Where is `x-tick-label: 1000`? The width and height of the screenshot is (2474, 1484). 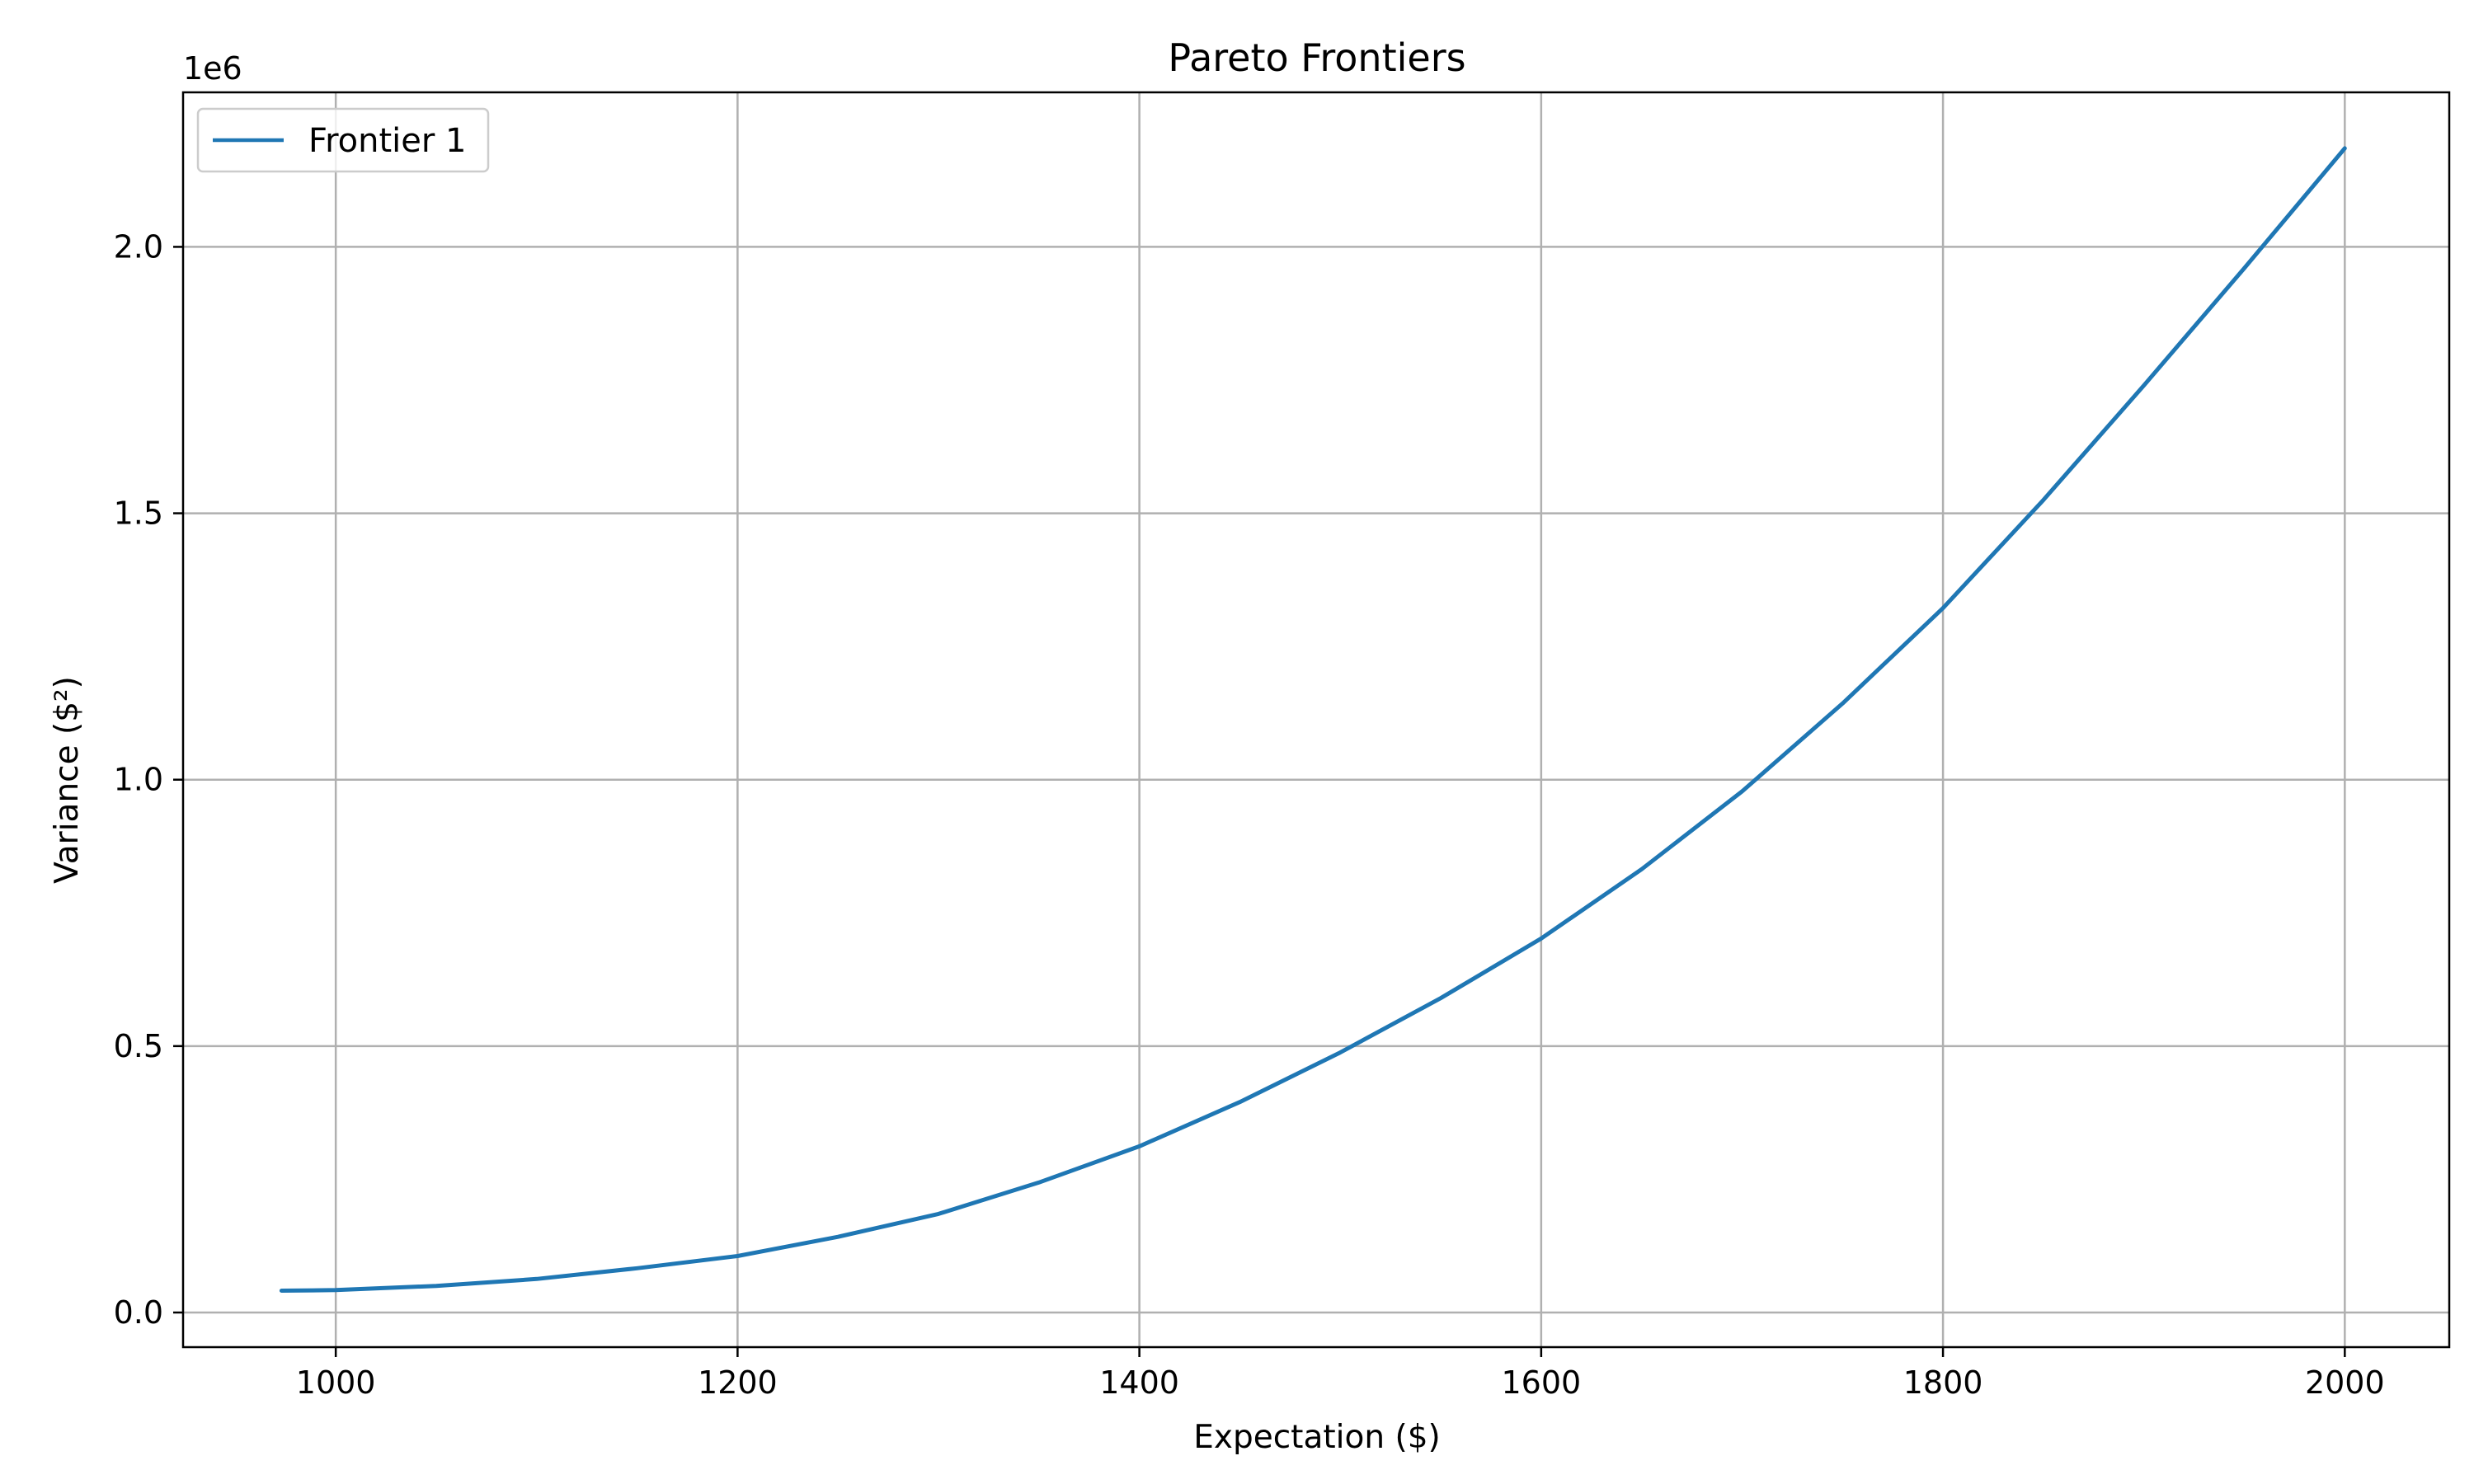
x-tick-label: 1000 is located at coordinates (336, 1382).